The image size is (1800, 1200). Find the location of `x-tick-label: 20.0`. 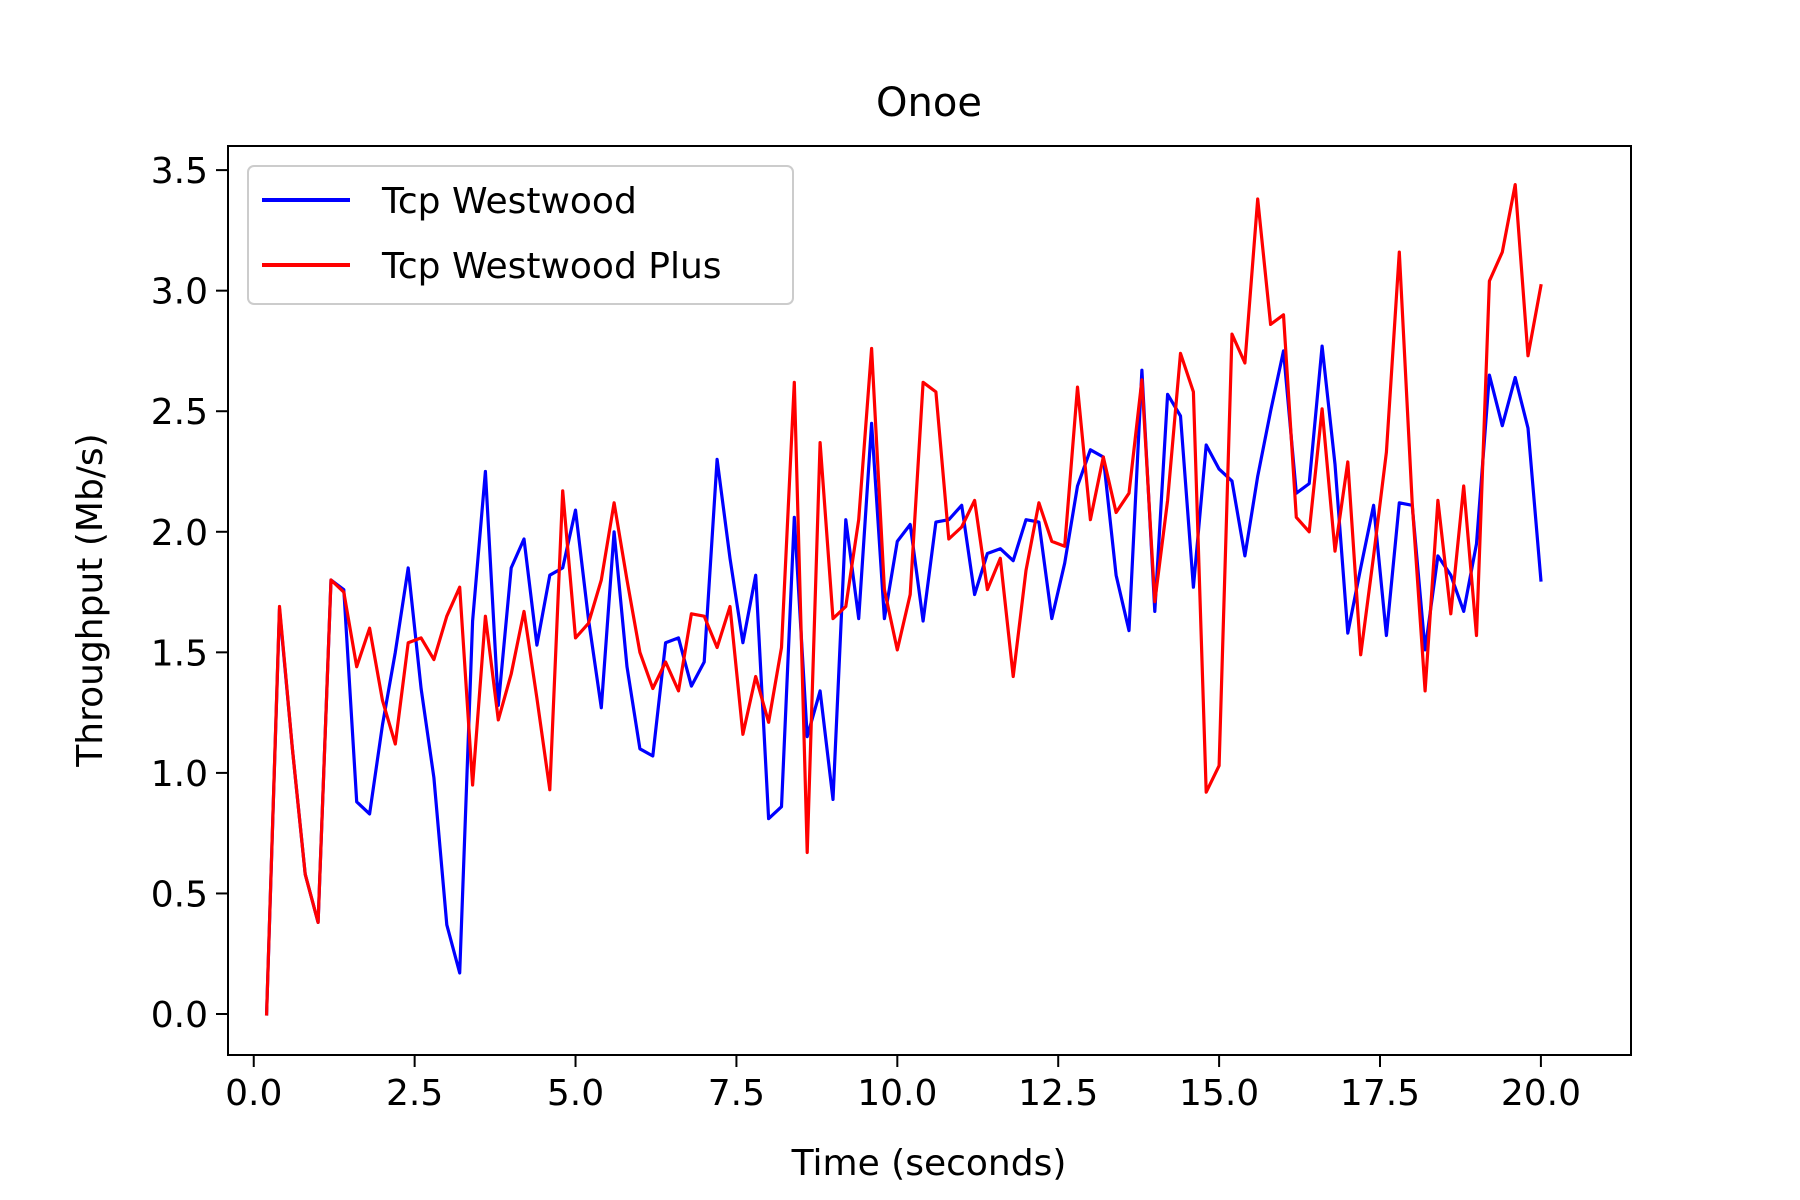

x-tick-label: 20.0 is located at coordinates (1541, 1093).